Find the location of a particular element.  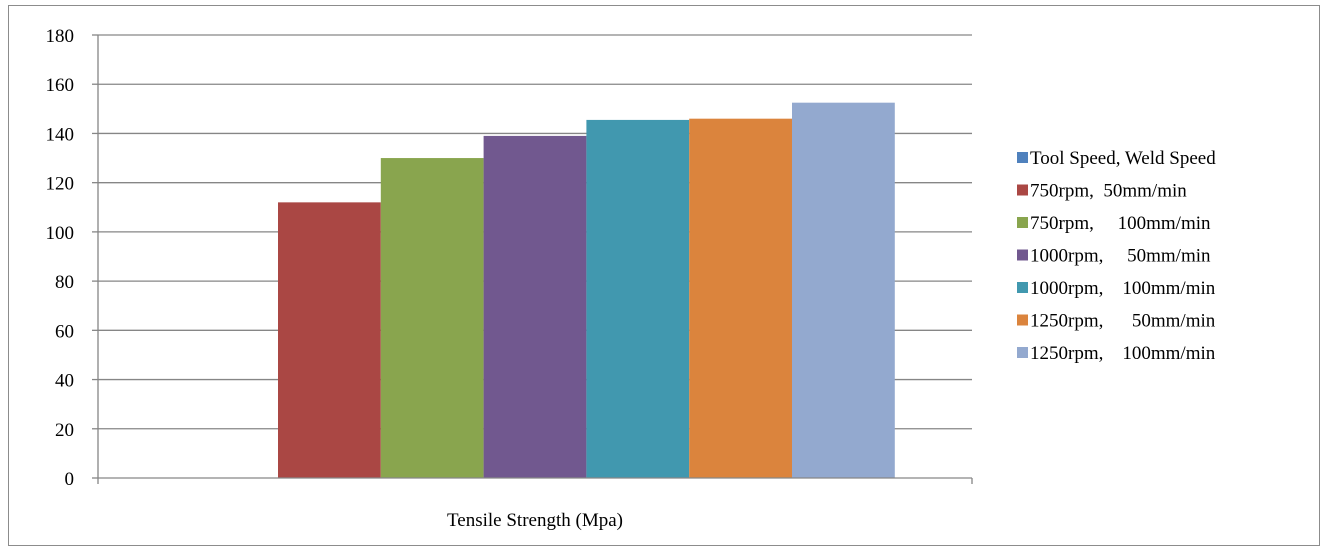

legend-label: 1000rpm, 100mm/min is located at coordinates (1123, 288).